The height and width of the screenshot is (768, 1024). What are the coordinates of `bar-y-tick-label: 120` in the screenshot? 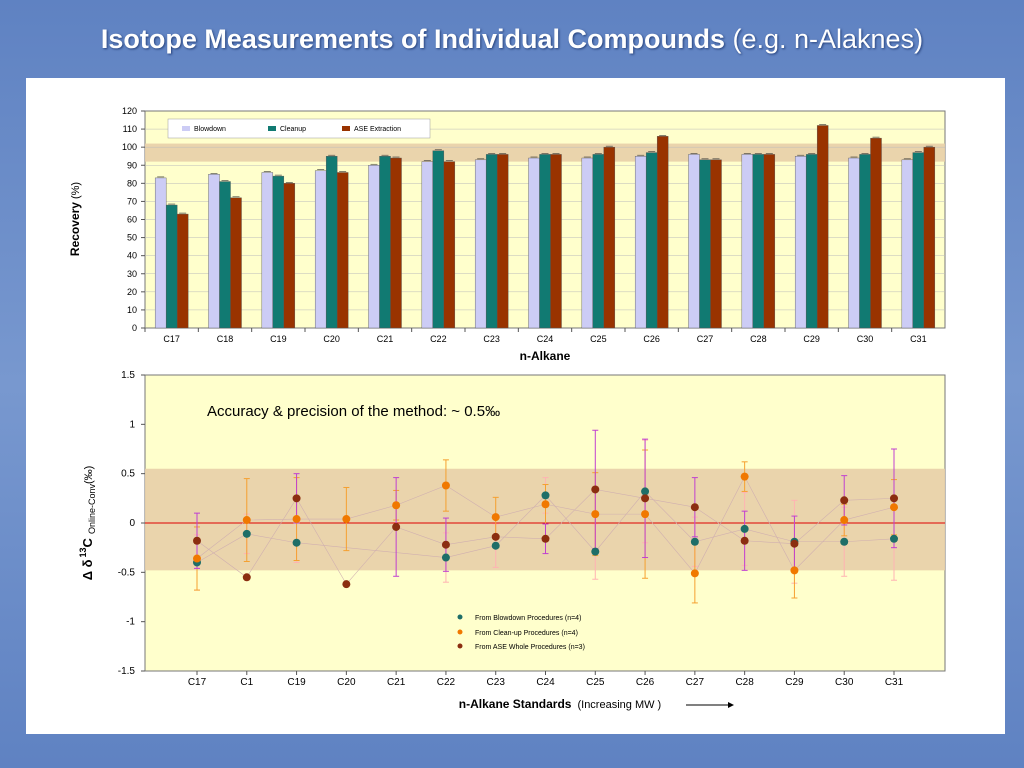 It's located at (129, 111).